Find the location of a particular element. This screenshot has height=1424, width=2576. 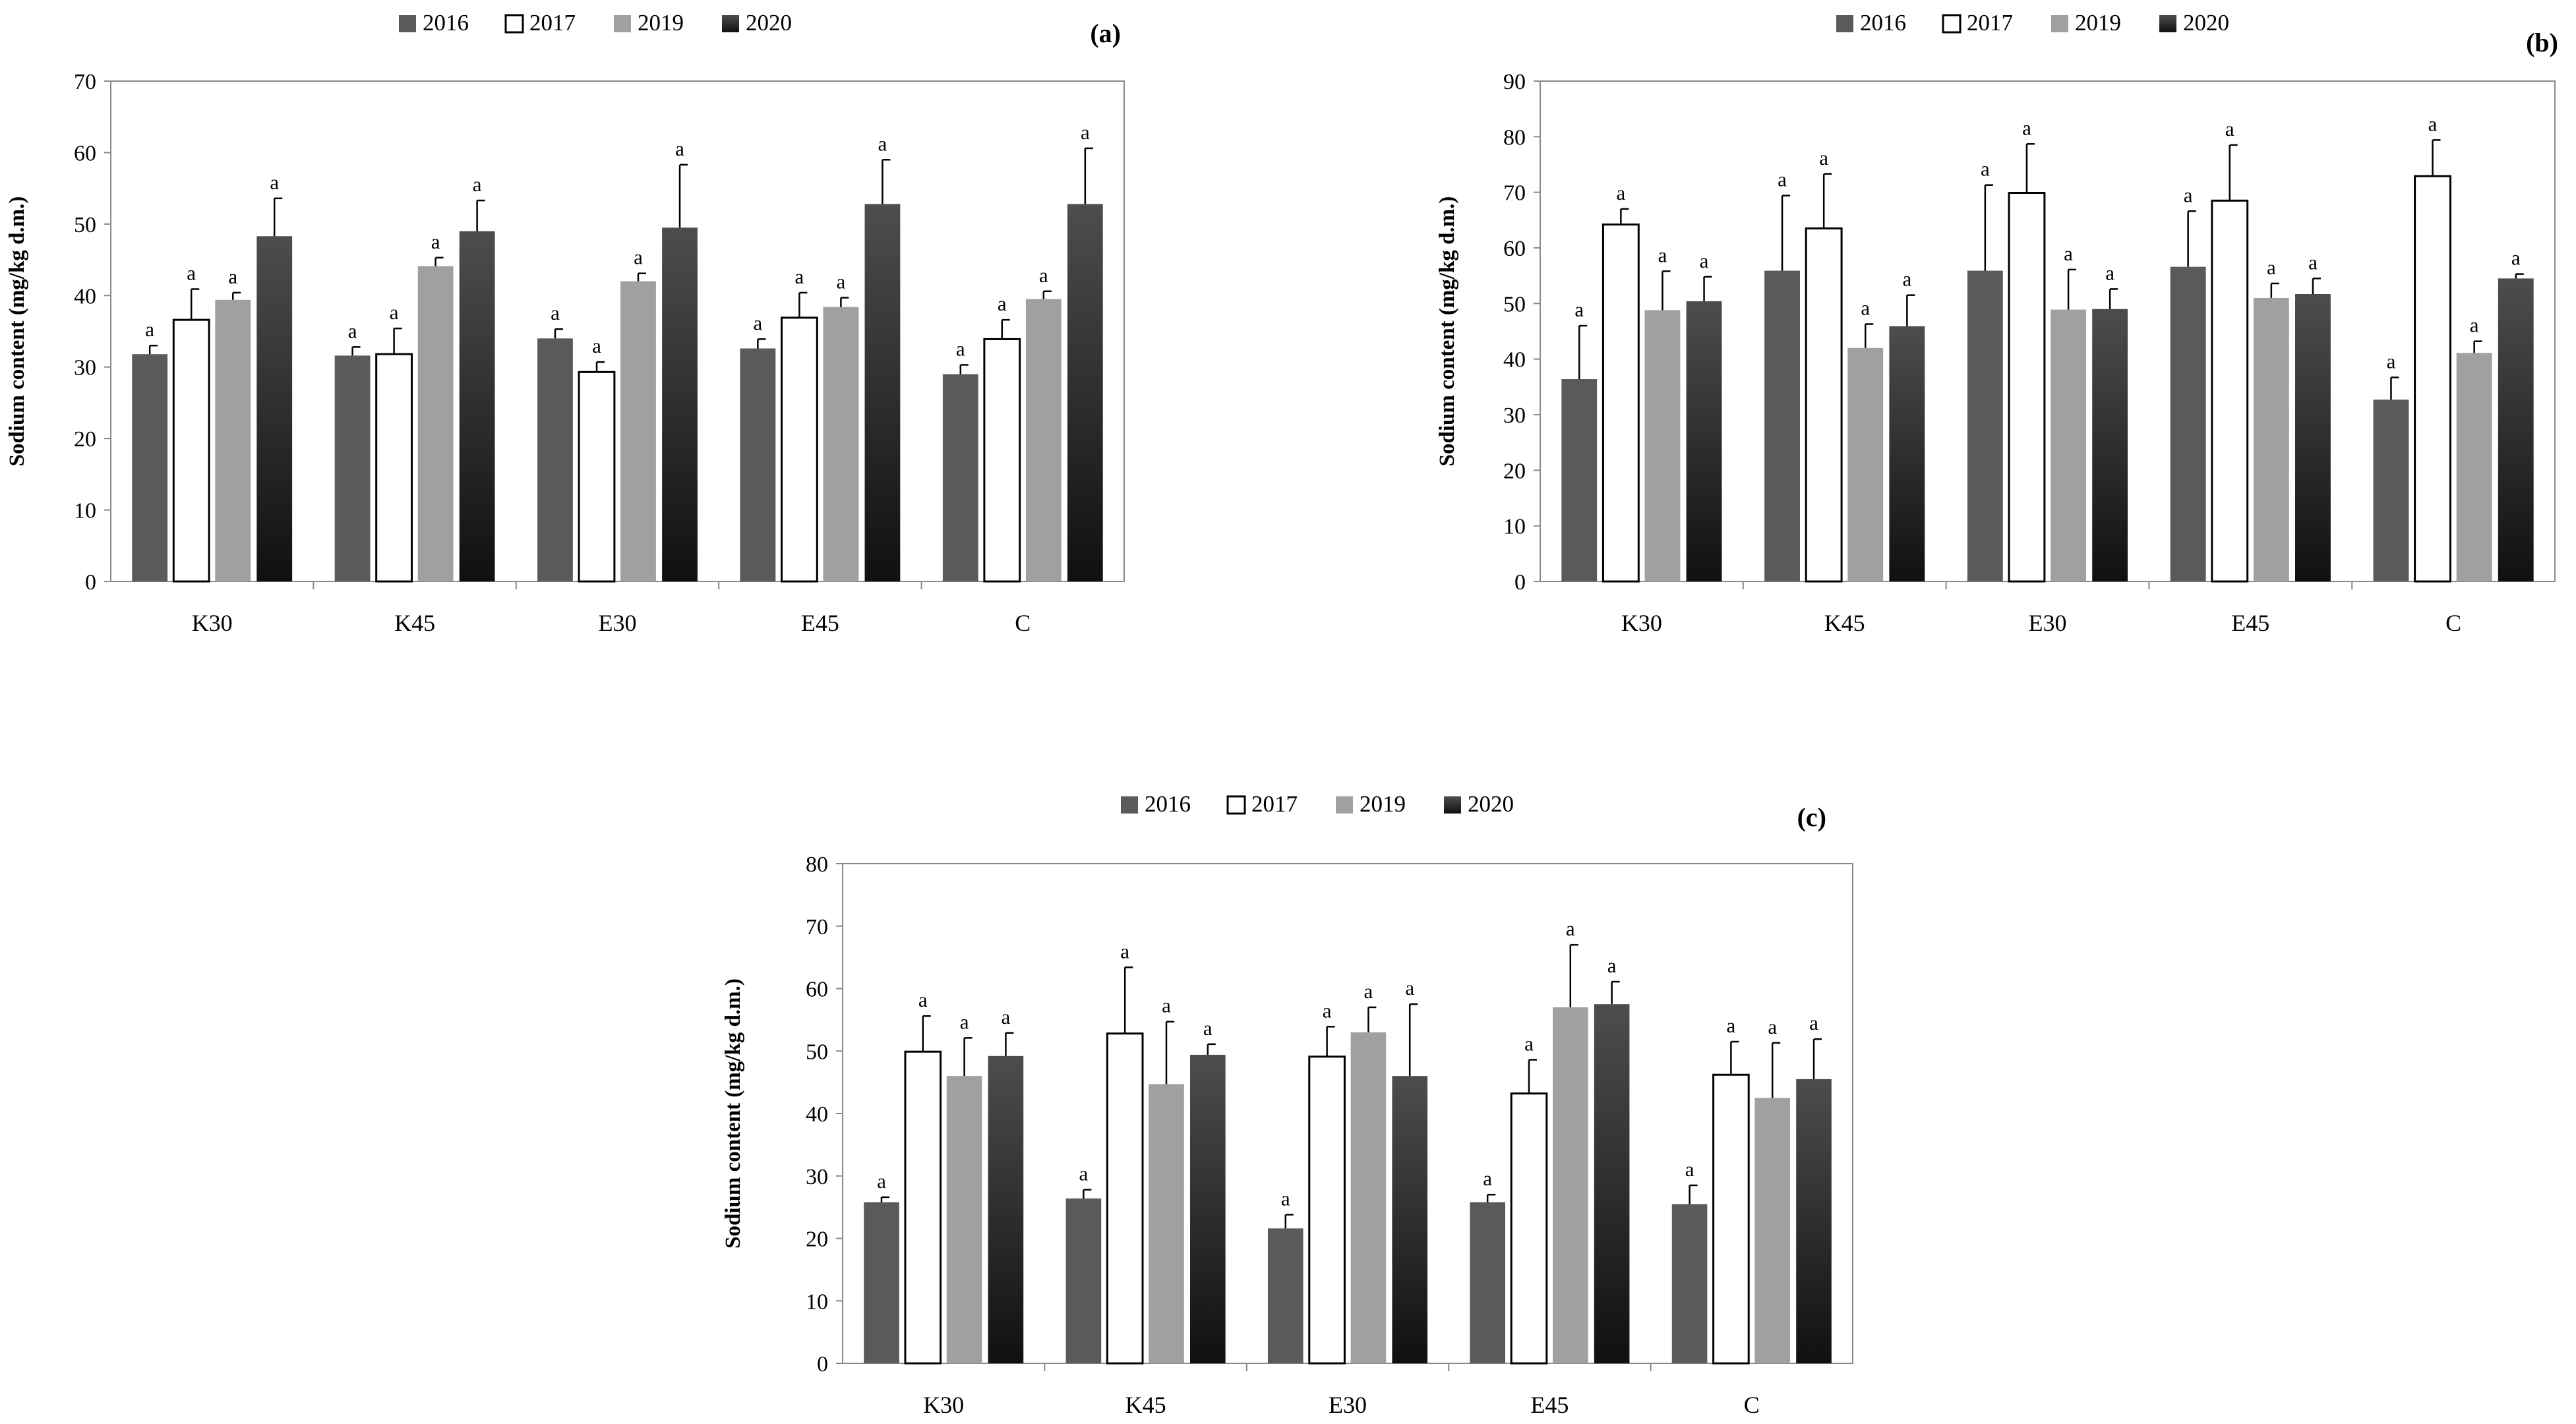

bar-2017-C is located at coordinates (1002, 460).